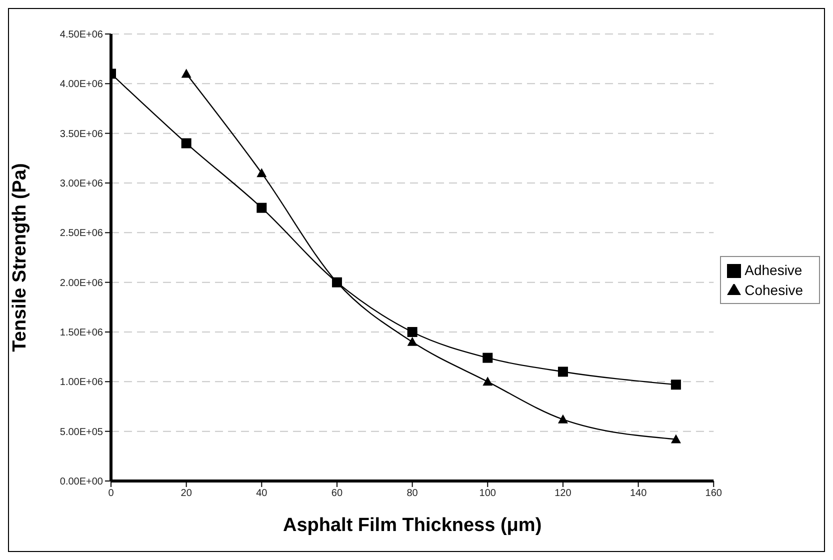 This screenshot has height=560, width=833. What do you see at coordinates (186, 494) in the screenshot?
I see `x-tick-label: 20` at bounding box center [186, 494].